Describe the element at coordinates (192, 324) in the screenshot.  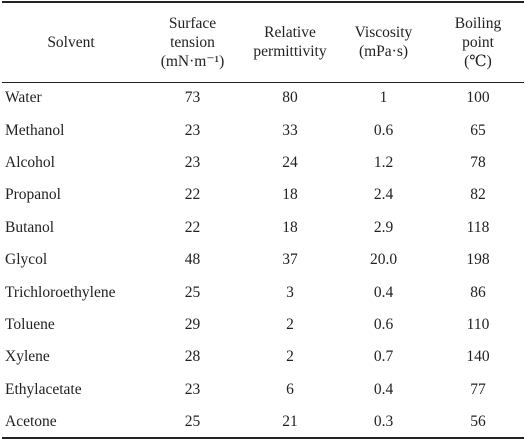
I see `cell-value: 29` at that location.